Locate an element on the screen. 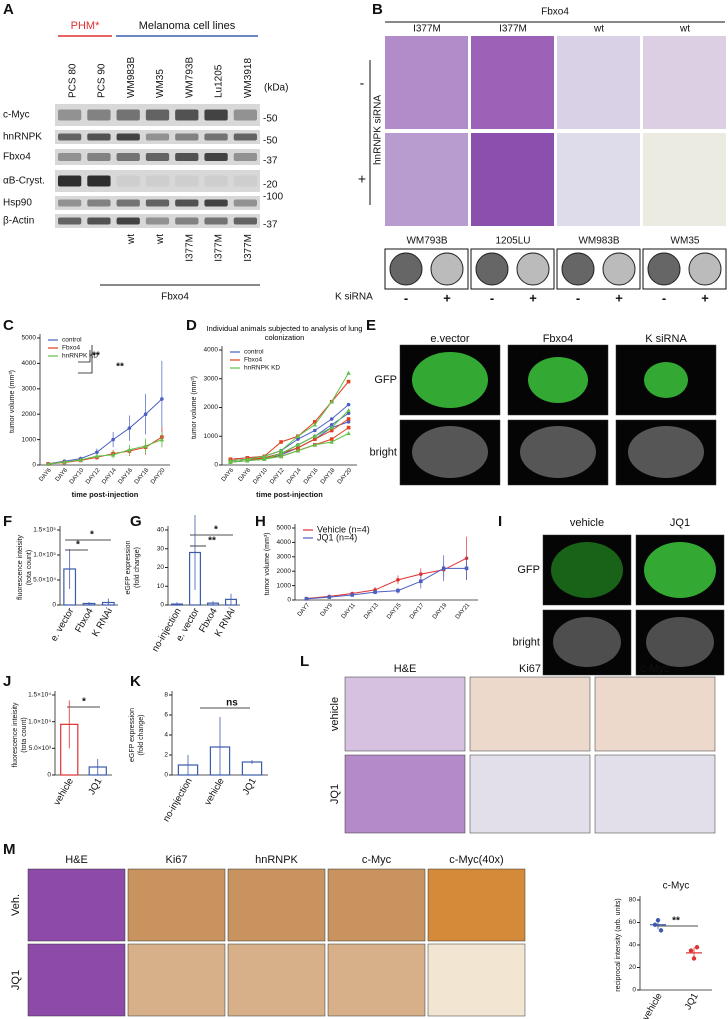  chart-title: c-Myc is located at coordinates (676, 886).